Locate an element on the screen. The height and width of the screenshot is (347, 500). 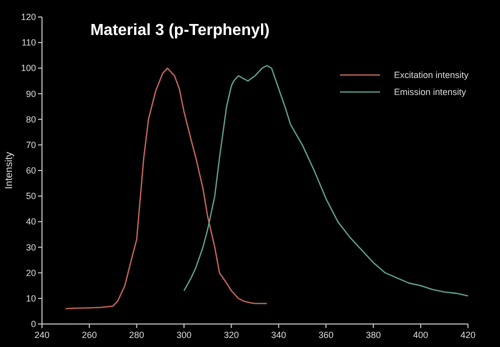
y-tick-label: 50 is located at coordinates (31, 196).